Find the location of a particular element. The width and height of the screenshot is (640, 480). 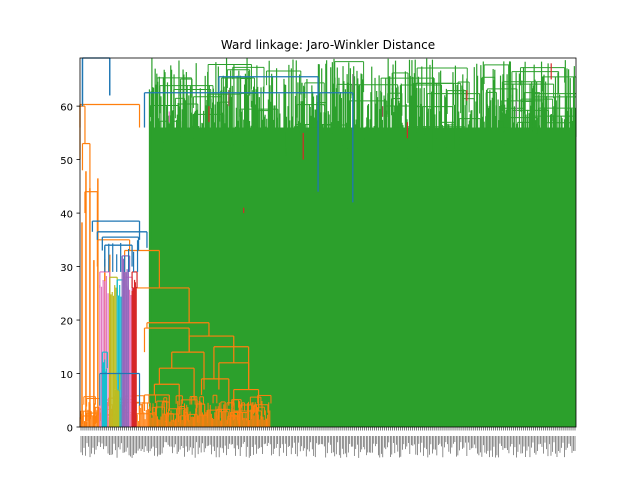

y-tick-label-40: 40 is located at coordinates (66, 215).